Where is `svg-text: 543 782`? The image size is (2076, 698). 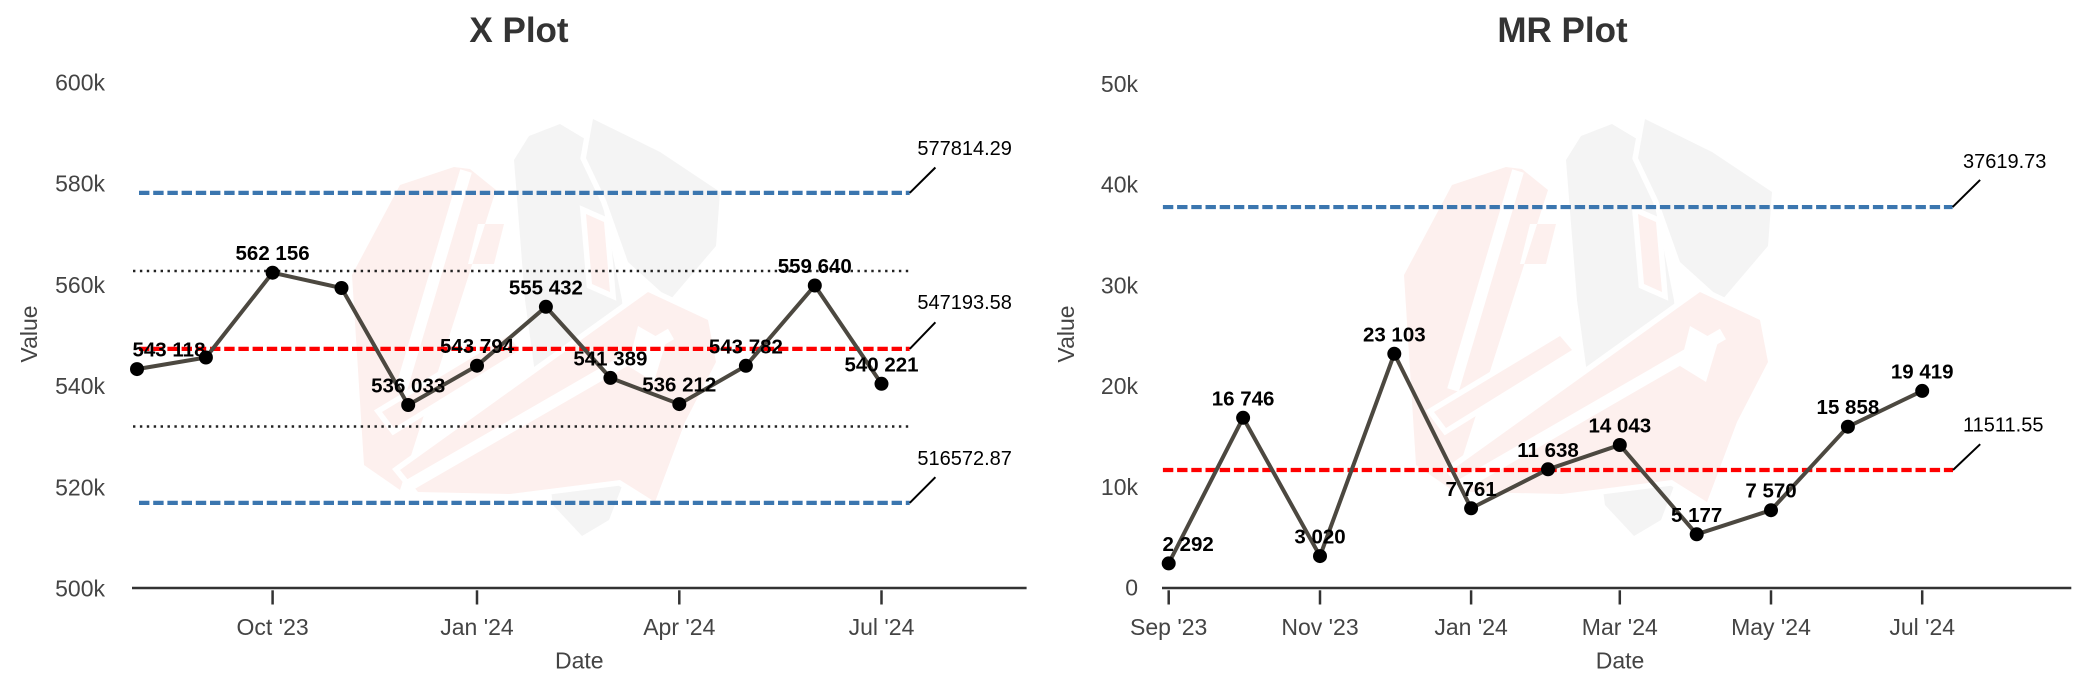
svg-text: 543 782 is located at coordinates (746, 346).